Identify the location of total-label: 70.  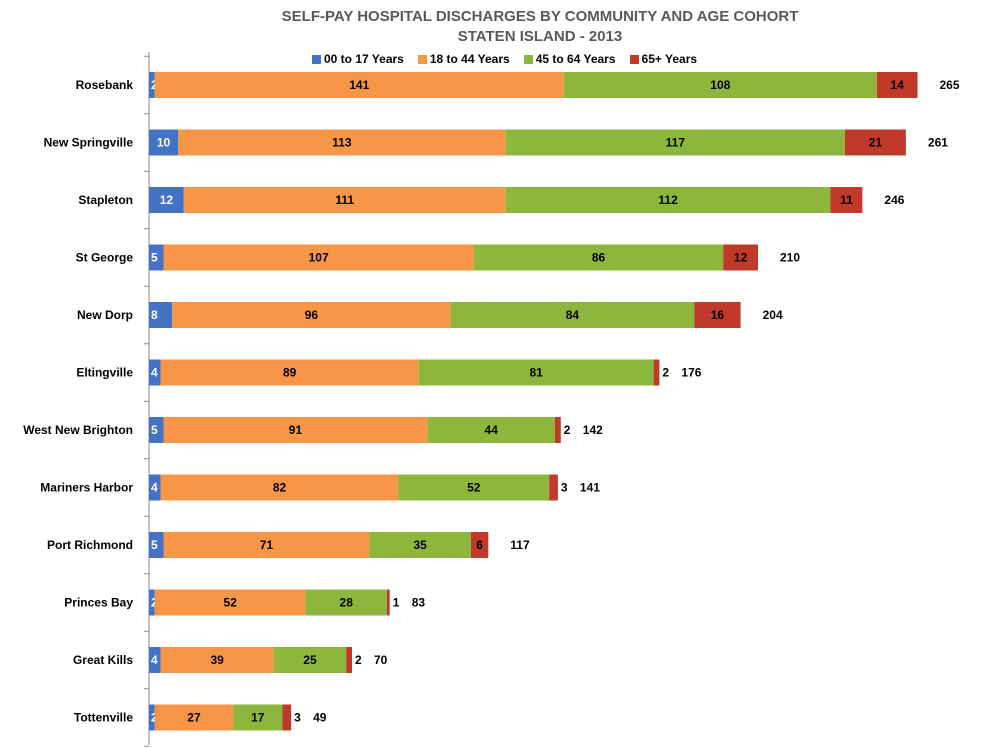
(381, 660).